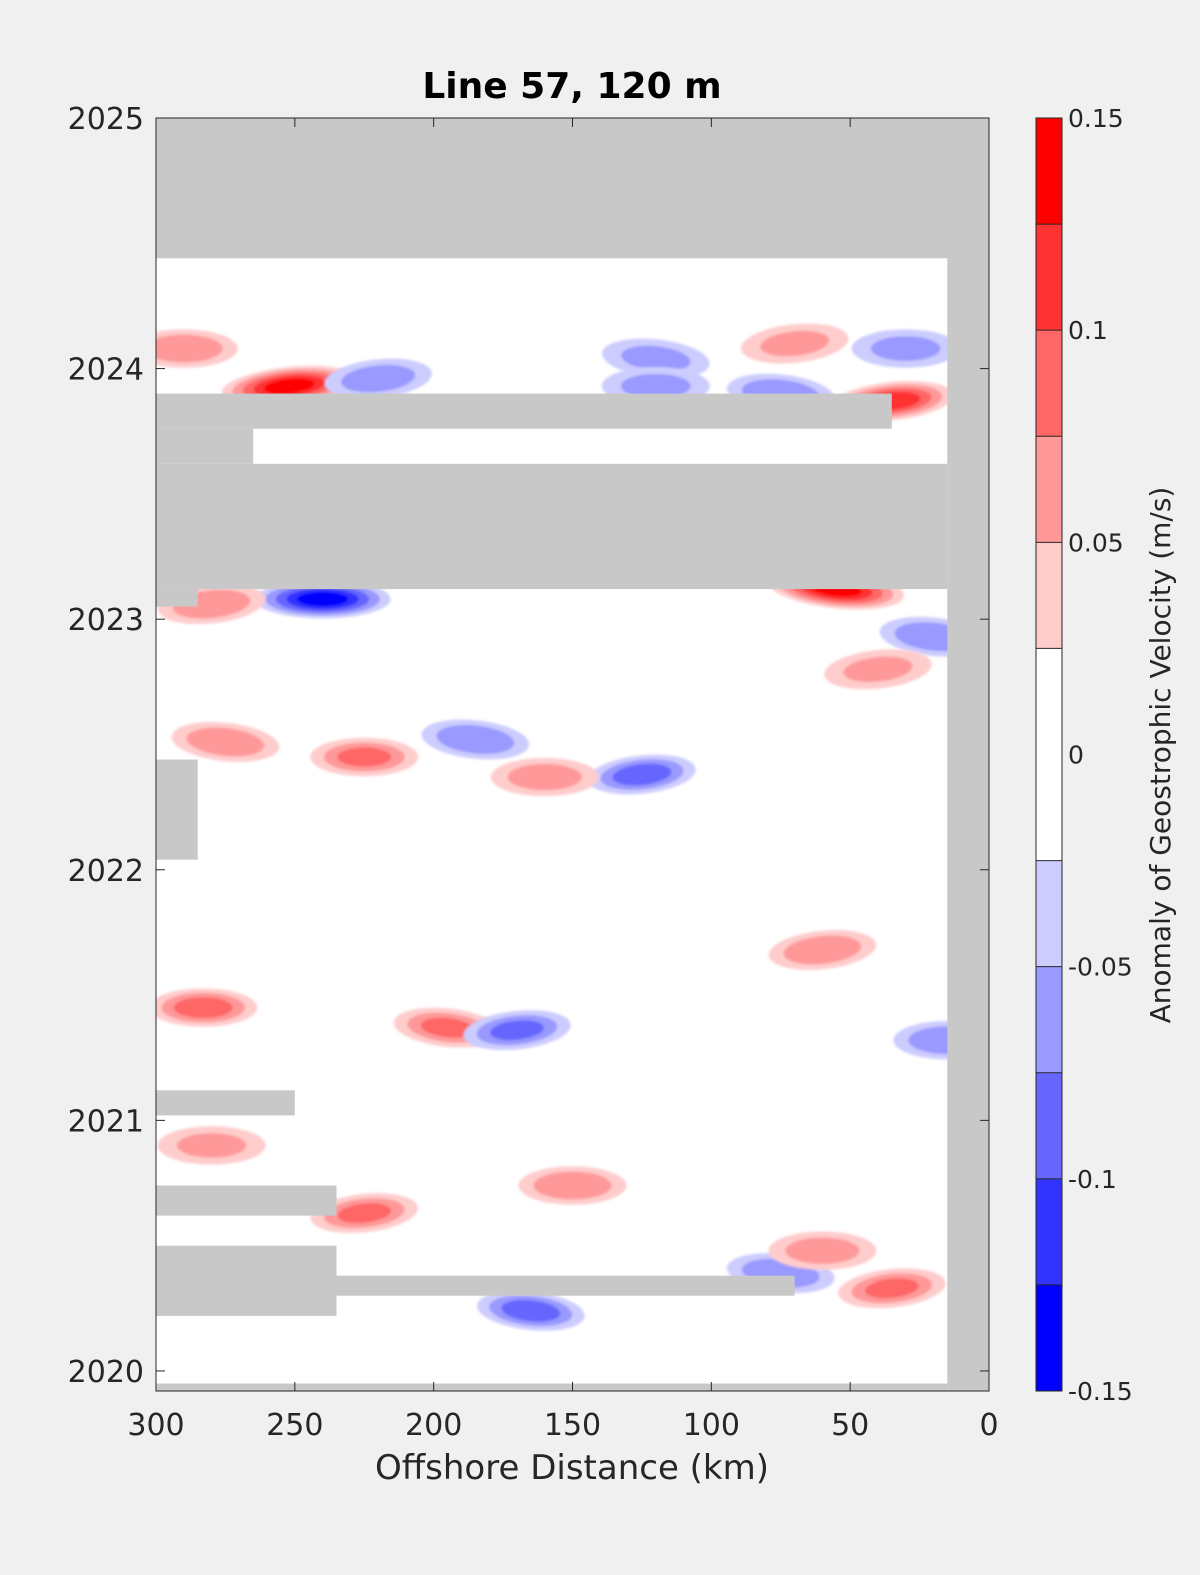  What do you see at coordinates (850, 1425) in the screenshot?
I see `x-tick-label: 50` at bounding box center [850, 1425].